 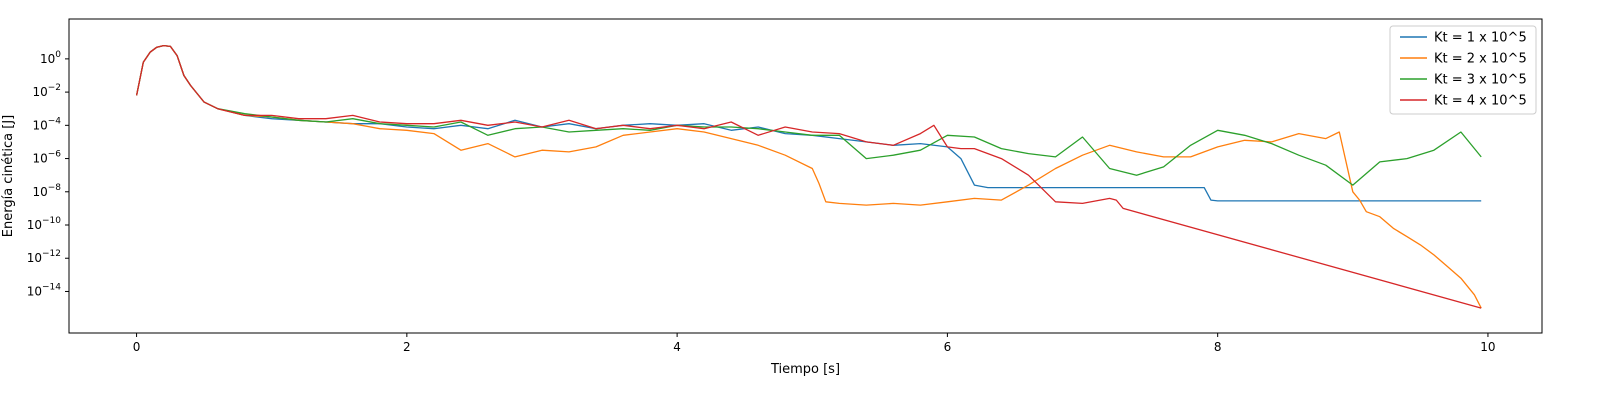 What do you see at coordinates (51, 221) in the screenshot?
I see `y-tick-exponent: −10` at bounding box center [51, 221].